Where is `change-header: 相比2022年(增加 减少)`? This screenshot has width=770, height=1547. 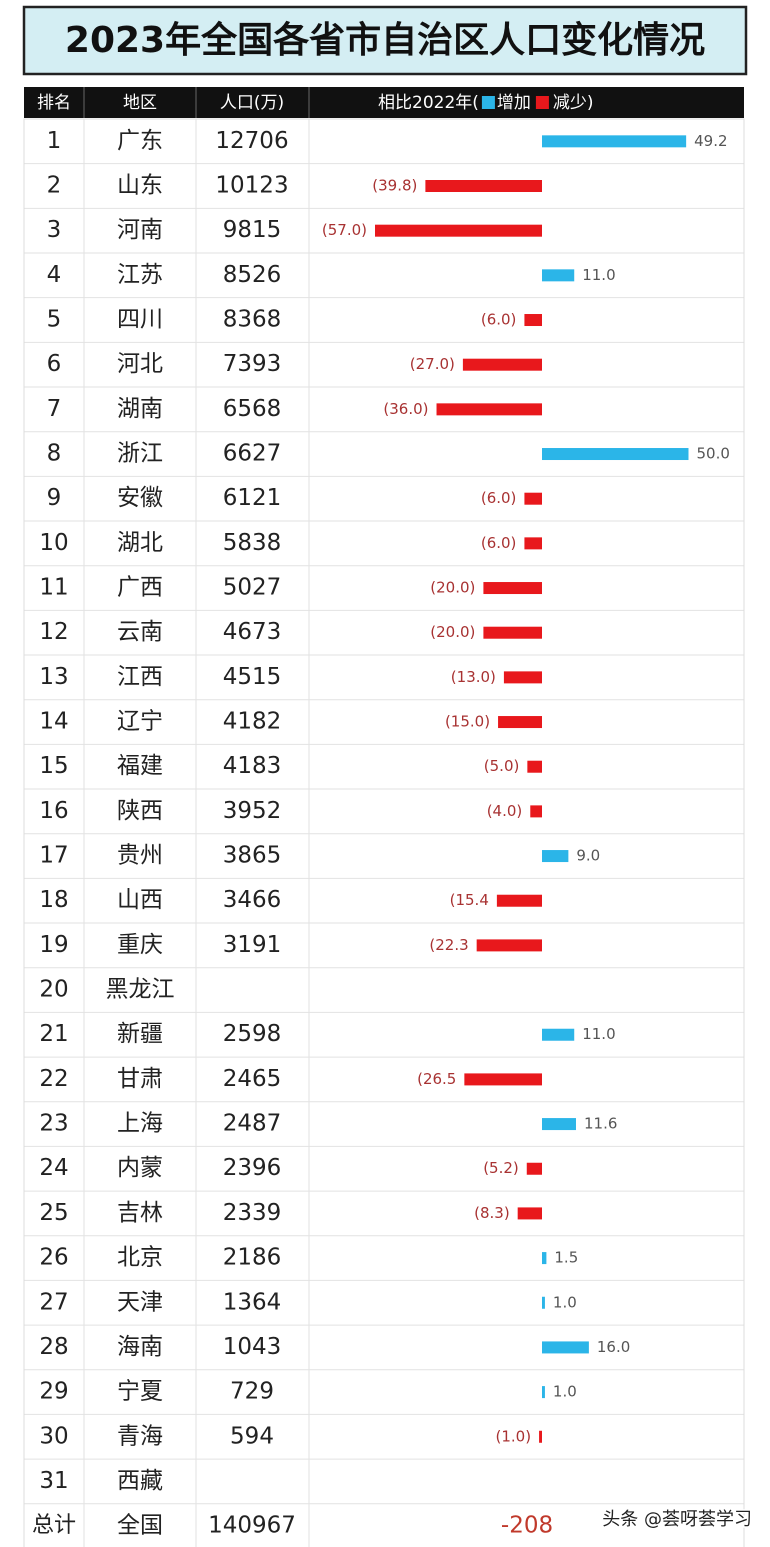 change-header: 相比2022年(增加 减少) is located at coordinates (486, 103).